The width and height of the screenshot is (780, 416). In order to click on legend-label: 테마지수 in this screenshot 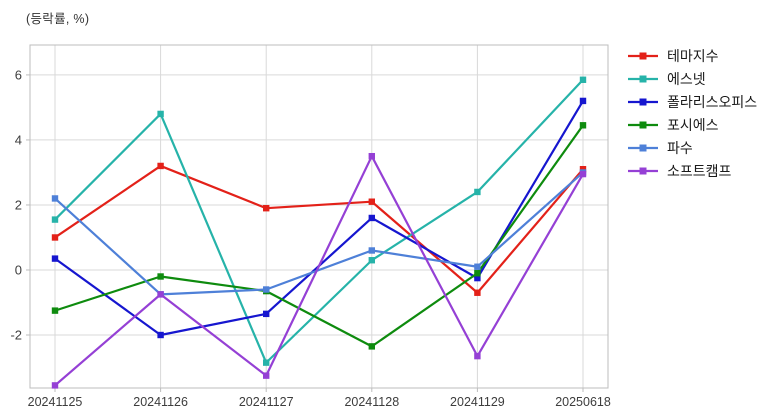, I will do `click(693, 55)`.